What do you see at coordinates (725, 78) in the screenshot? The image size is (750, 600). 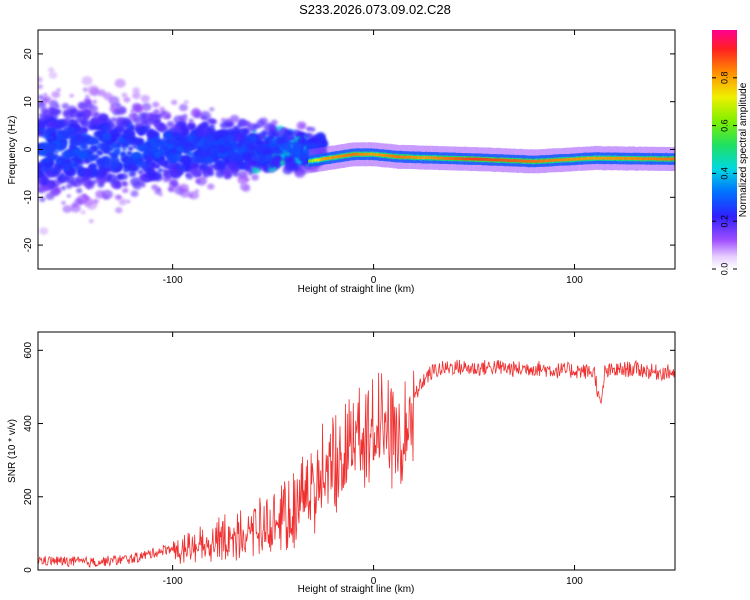 I see `colorbar-tick-label: 0.8` at bounding box center [725, 78].